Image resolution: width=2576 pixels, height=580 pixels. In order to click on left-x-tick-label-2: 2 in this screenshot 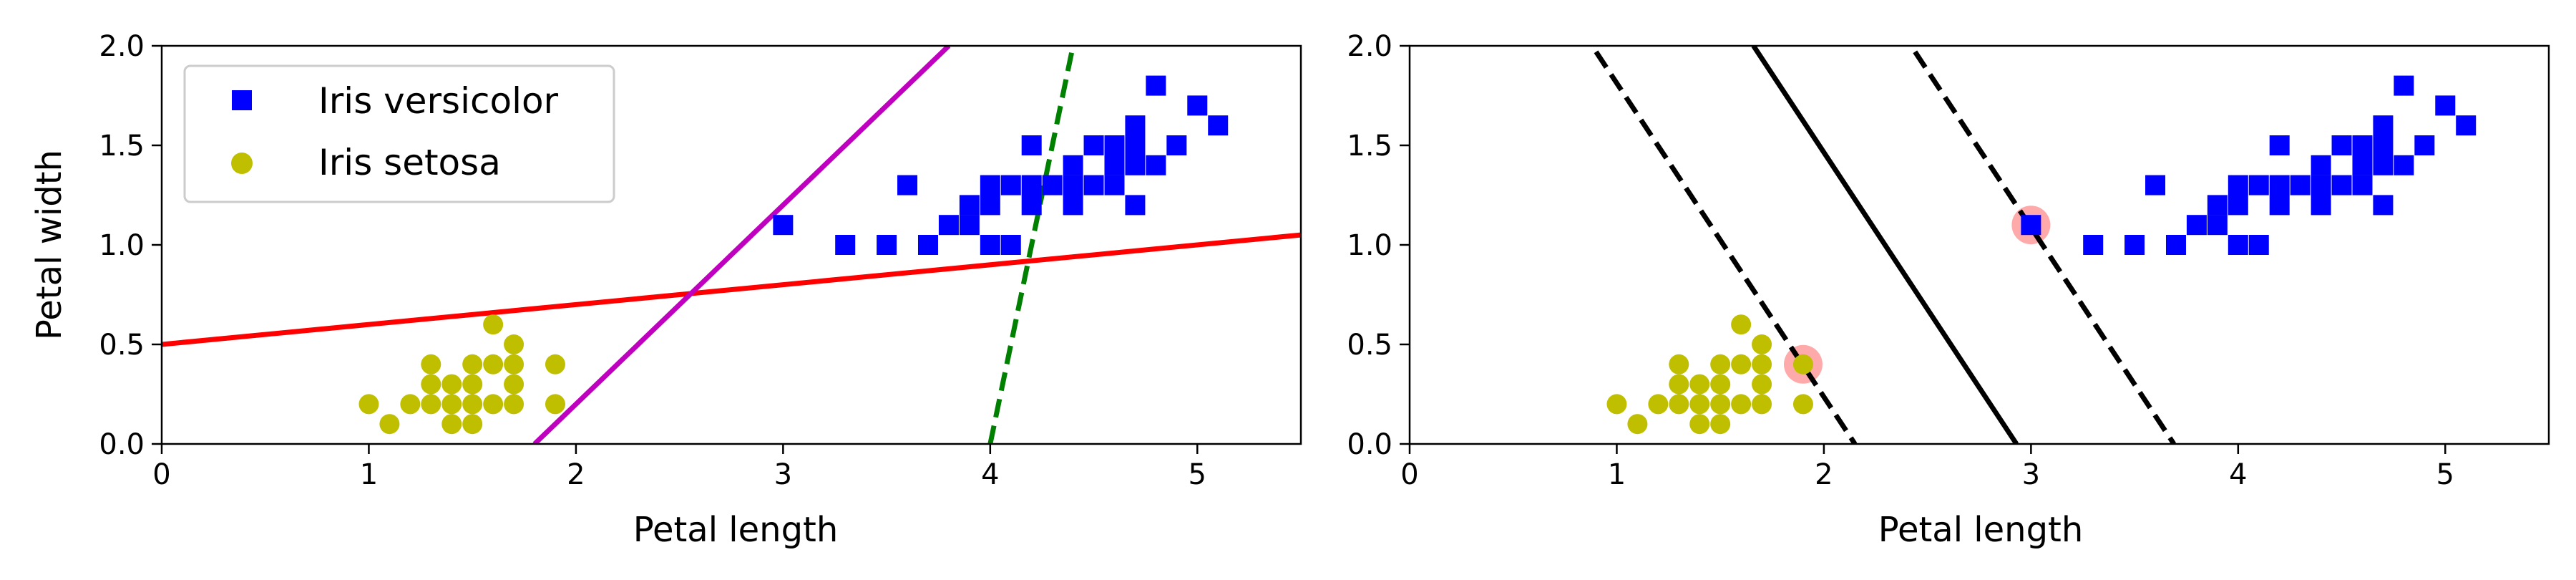, I will do `click(576, 474)`.